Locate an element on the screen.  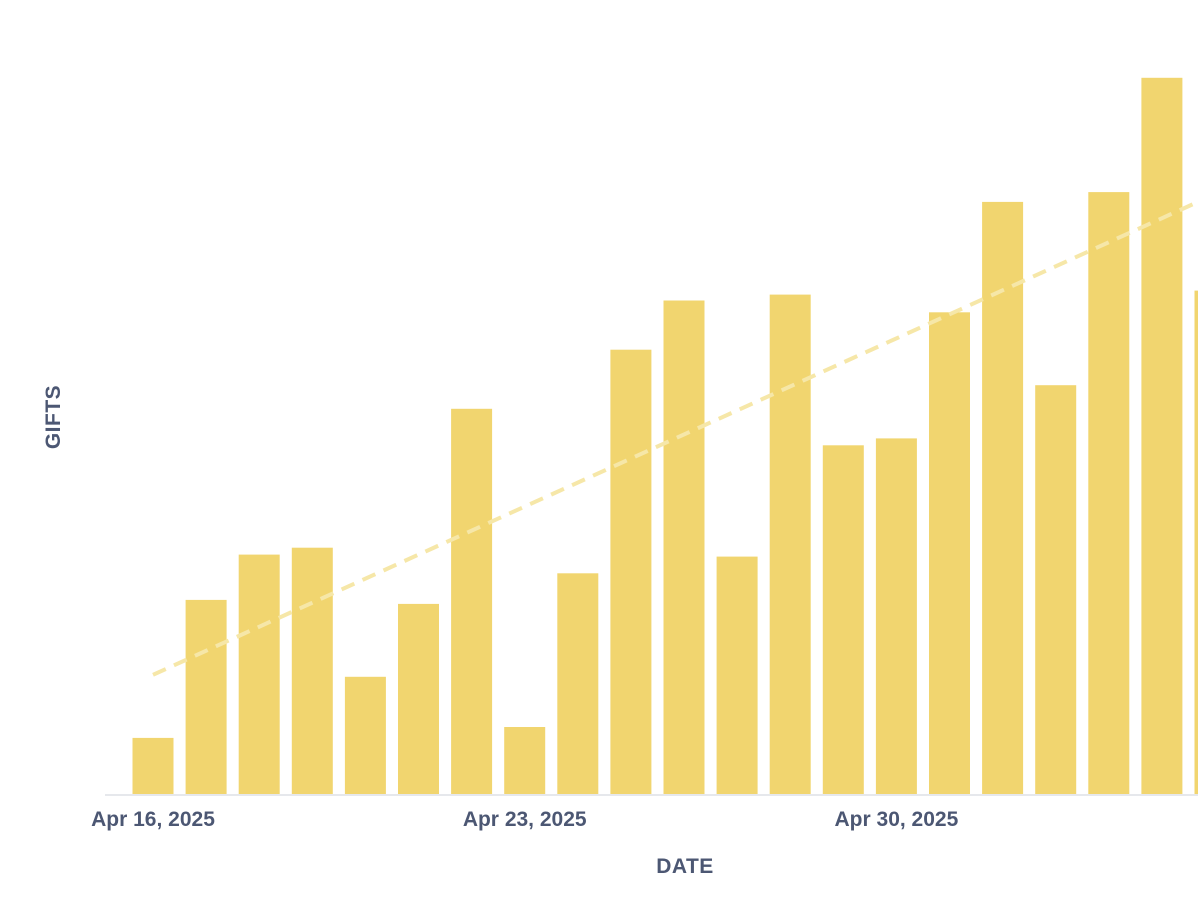
x-axis-ticks: Apr 16, 2025 Apr 23, 2025 Apr 30, 2025 is located at coordinates (524, 819).